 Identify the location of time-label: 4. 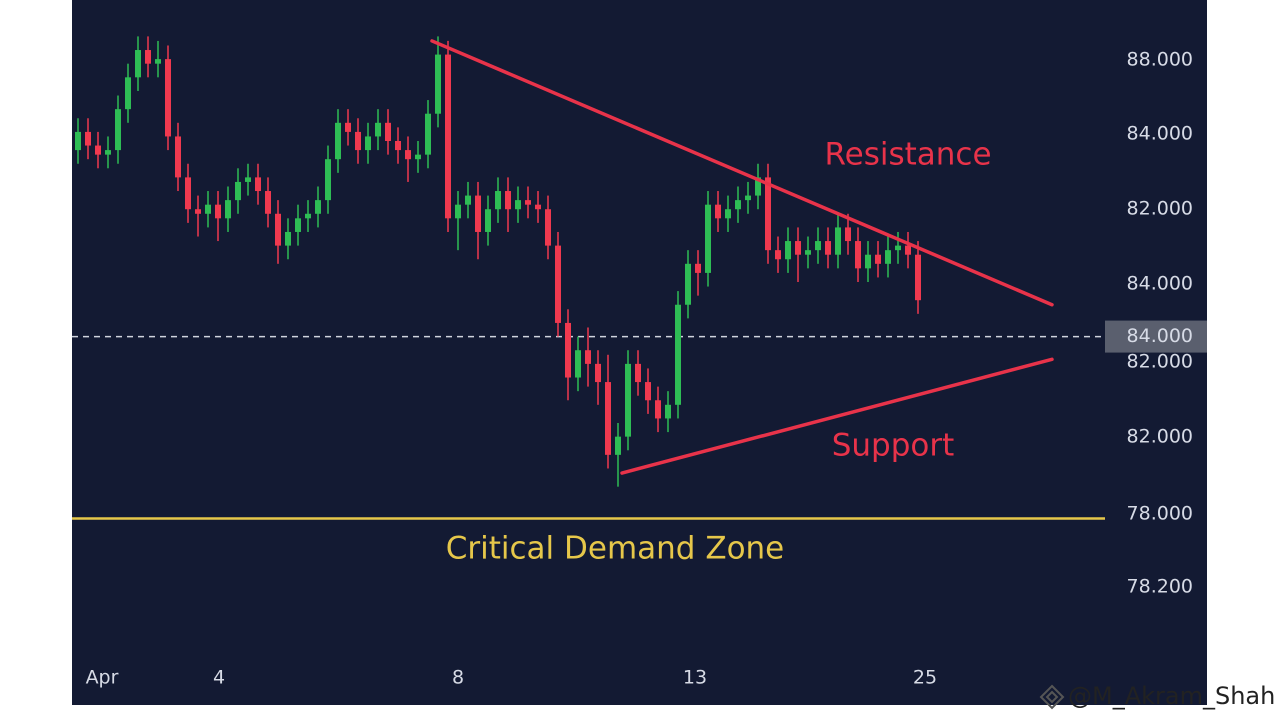
(219, 678).